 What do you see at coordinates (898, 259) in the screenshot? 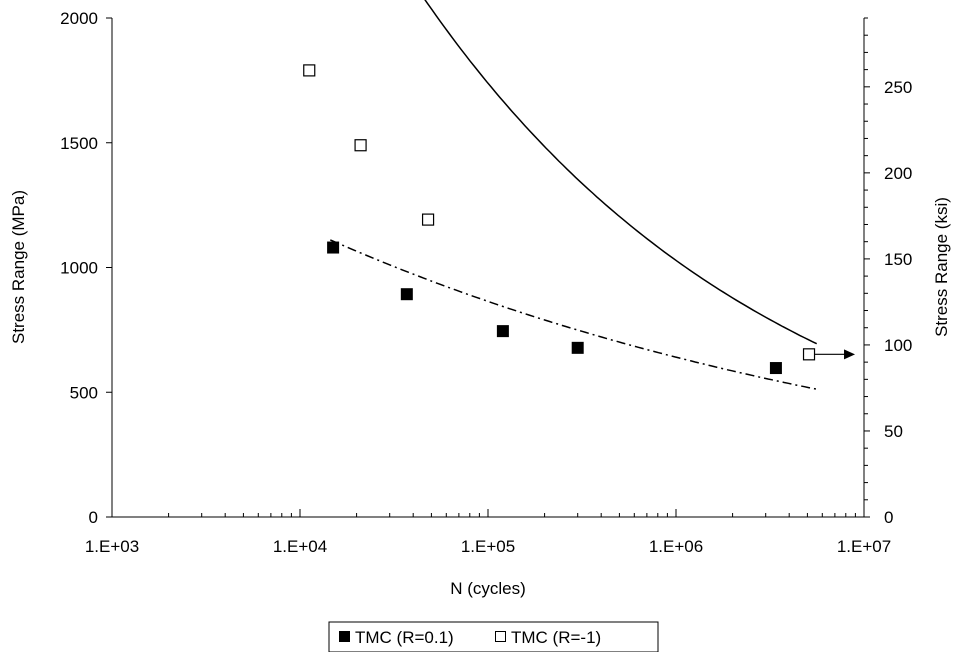
I see `y2-tick-label: 150` at bounding box center [898, 259].